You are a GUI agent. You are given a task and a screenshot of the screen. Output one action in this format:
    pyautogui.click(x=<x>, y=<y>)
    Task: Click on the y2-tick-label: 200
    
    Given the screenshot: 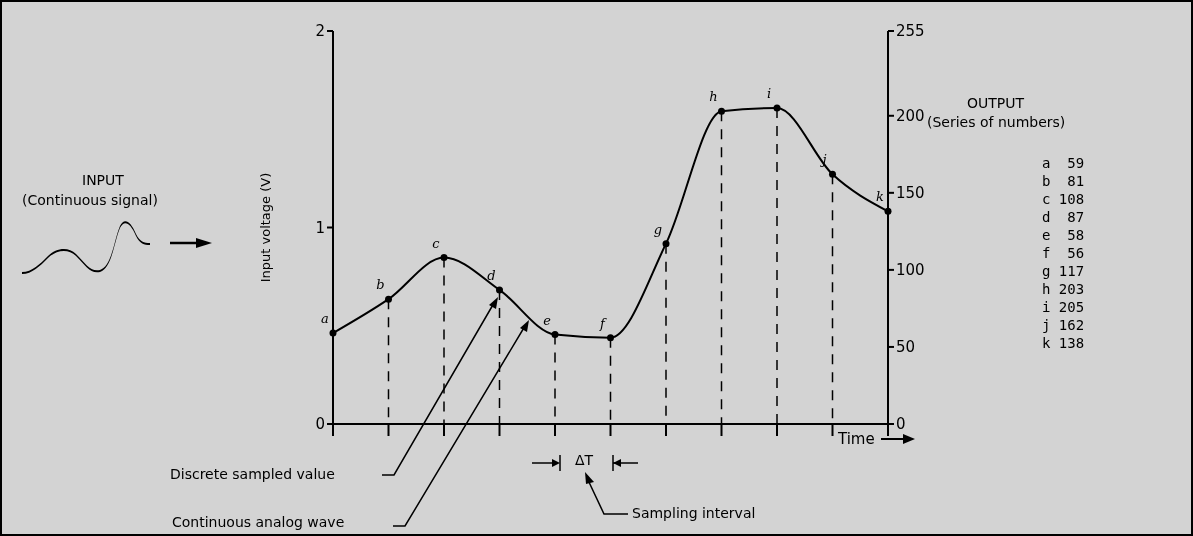 What is the action you would take?
    pyautogui.click(x=910, y=116)
    